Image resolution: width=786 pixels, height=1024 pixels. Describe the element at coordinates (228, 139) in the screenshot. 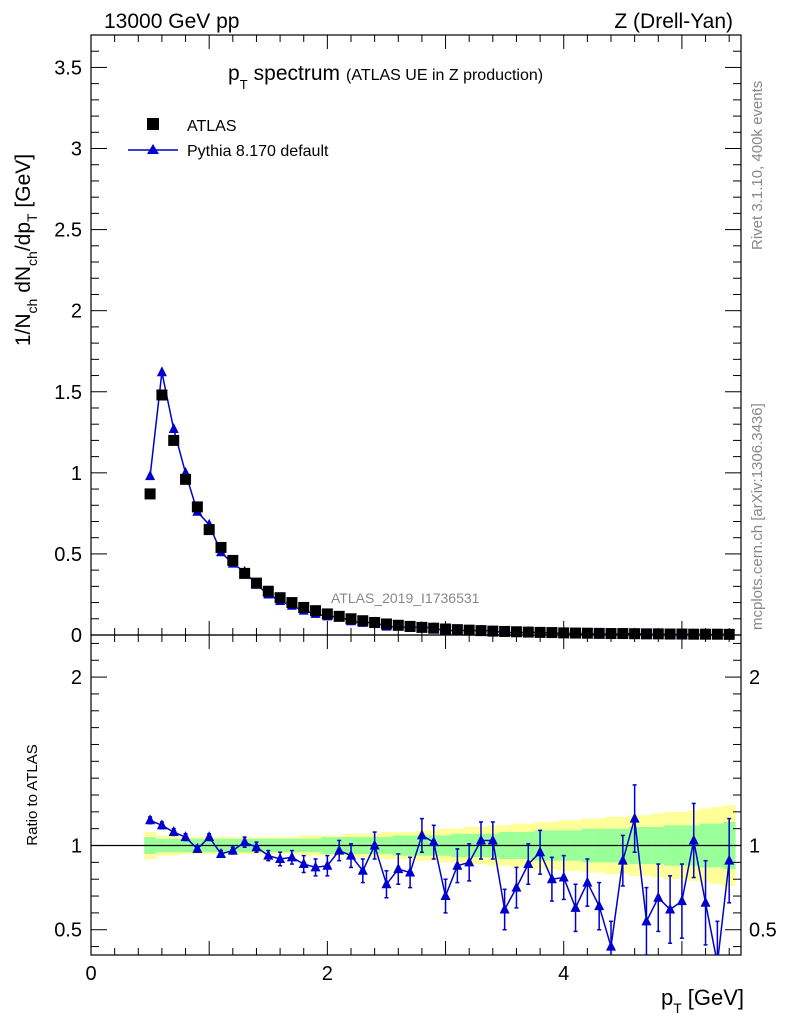

I see `legend: ATLAS Pythia 8.170 default` at that location.